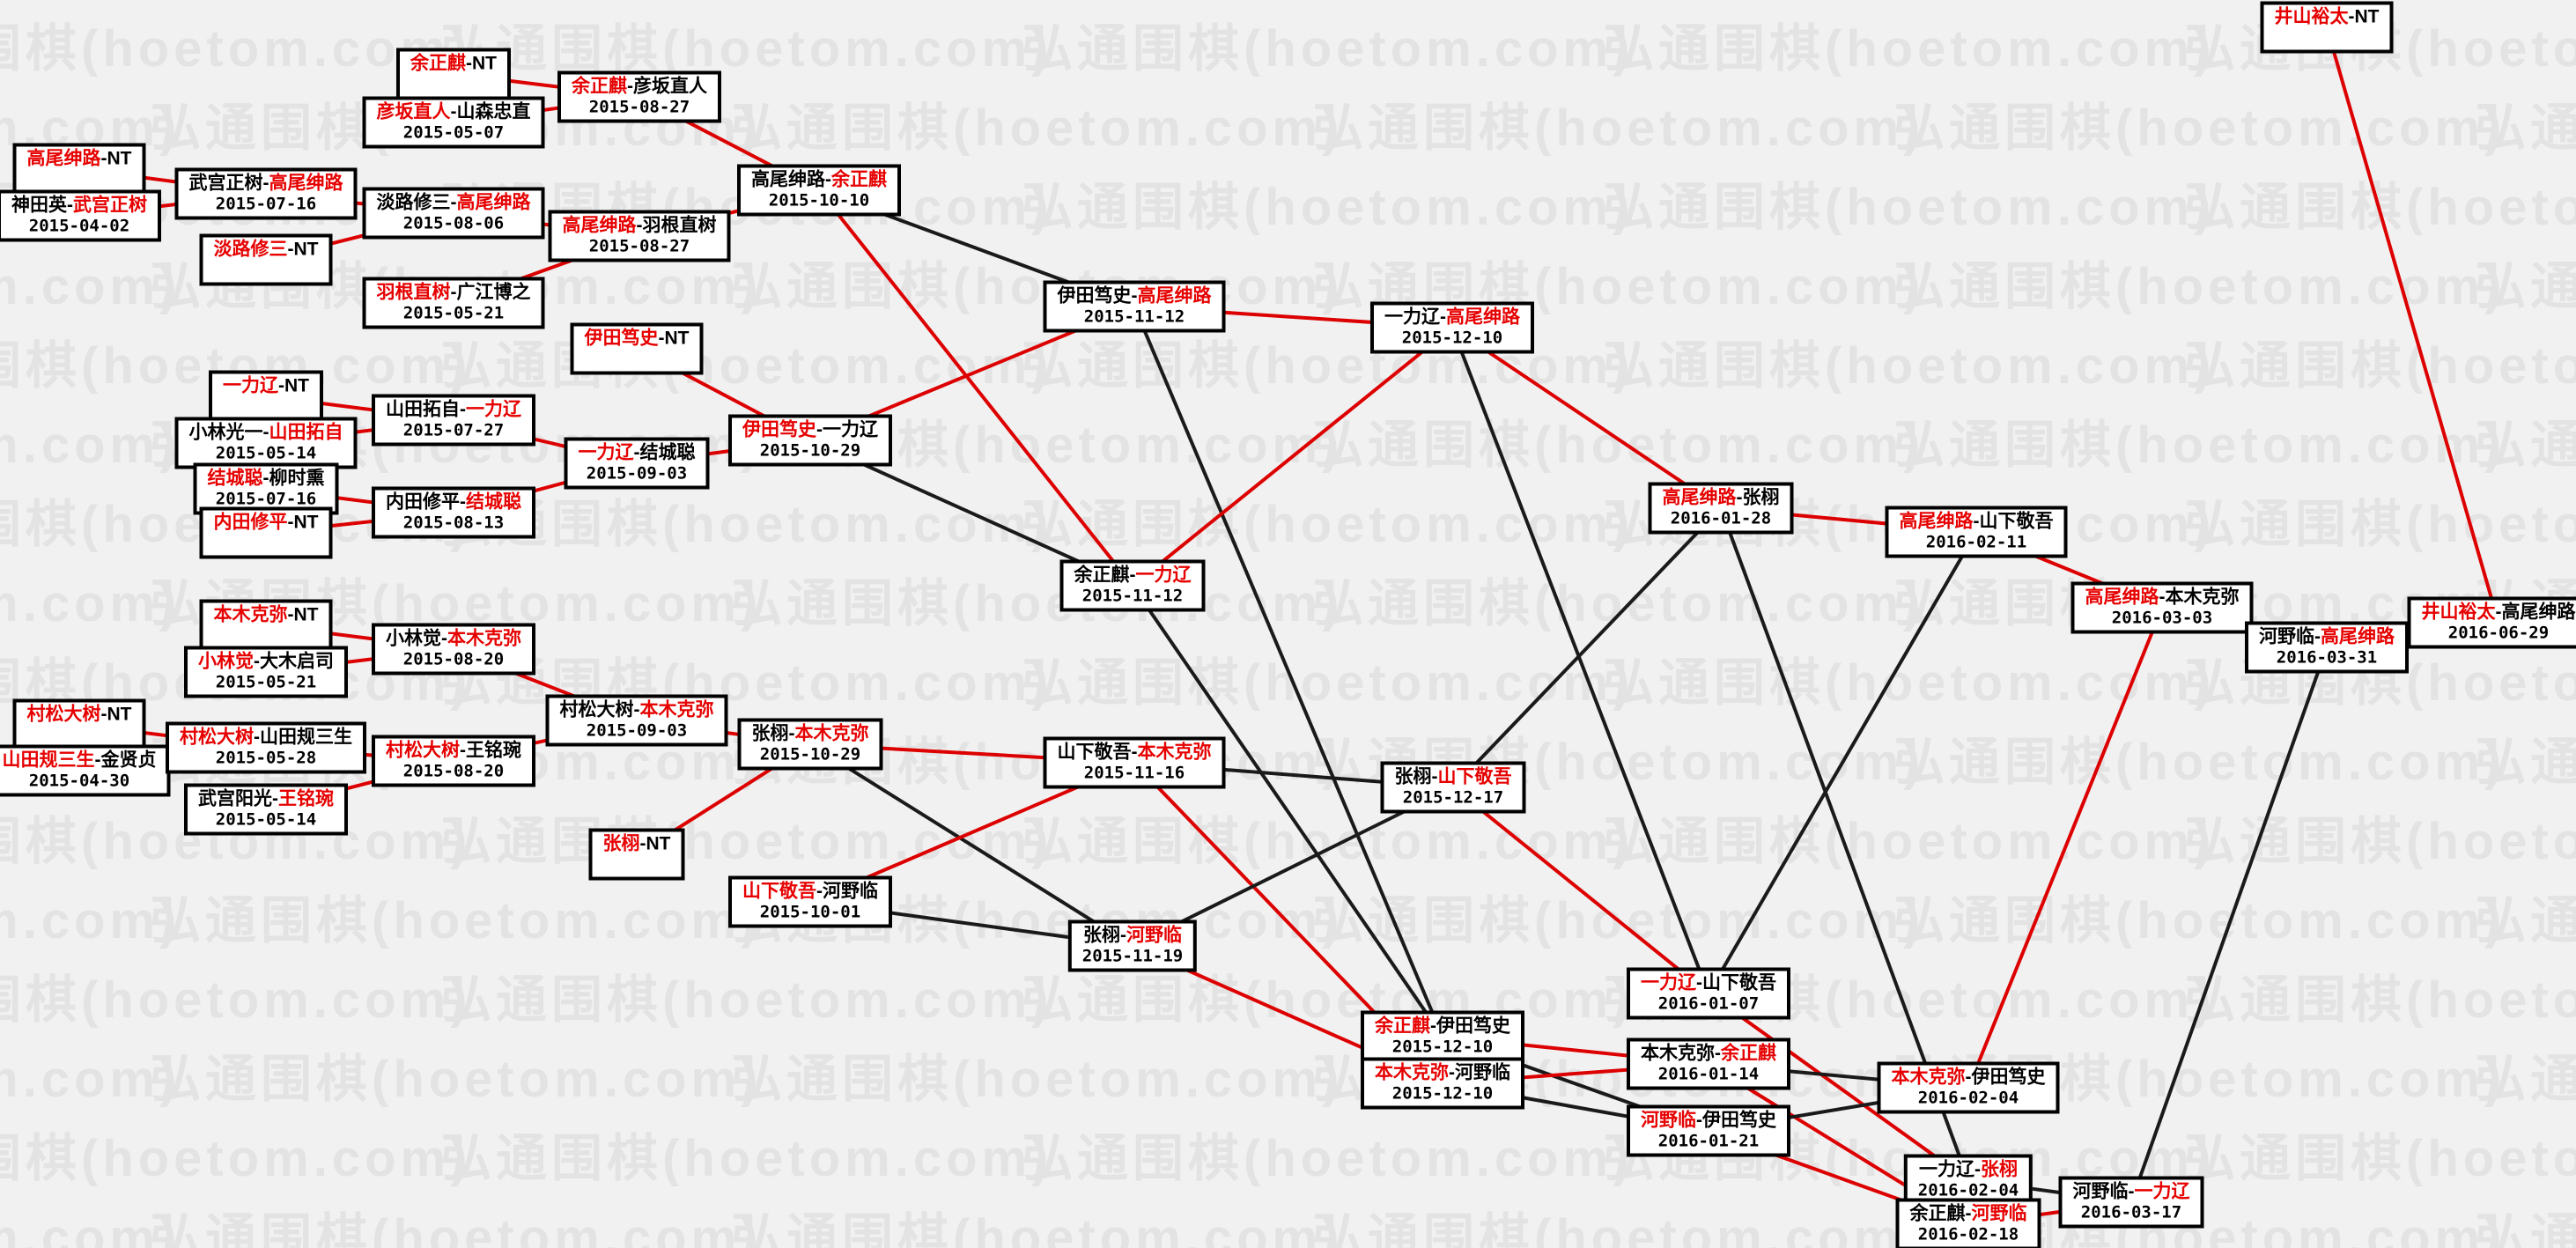  What do you see at coordinates (1708, 1003) in the screenshot?
I see `match-date: 2016-01-07` at bounding box center [1708, 1003].